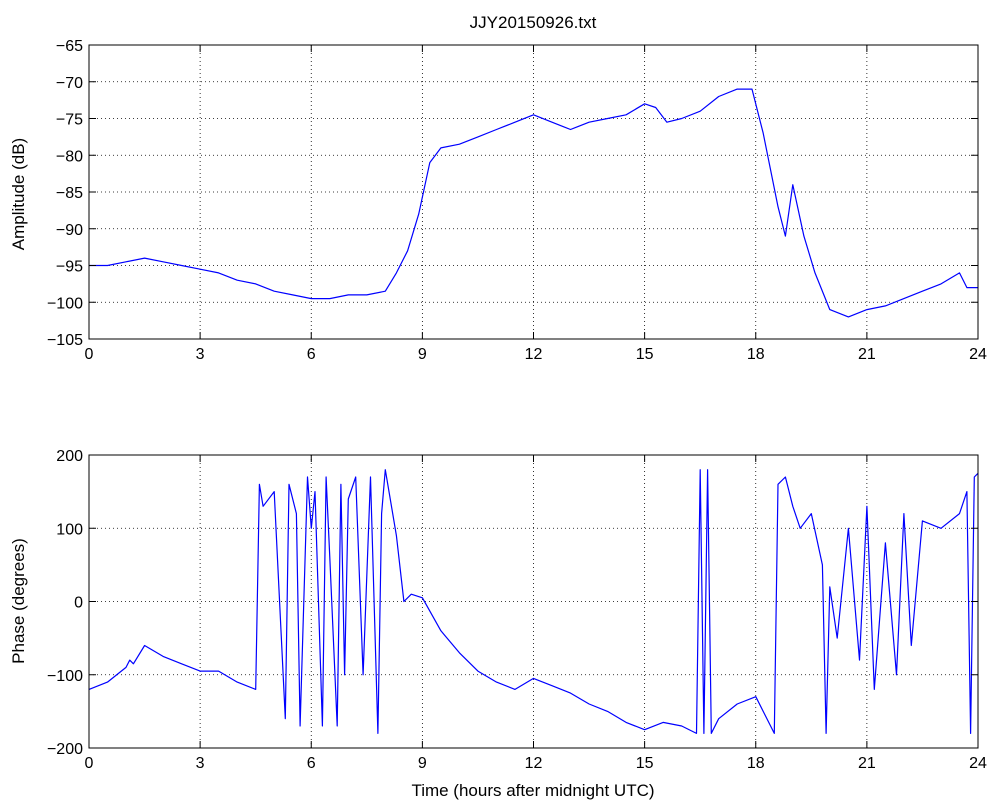  What do you see at coordinates (69, 120) in the screenshot?
I see `amplitude-y-tick-label: −75` at bounding box center [69, 120].